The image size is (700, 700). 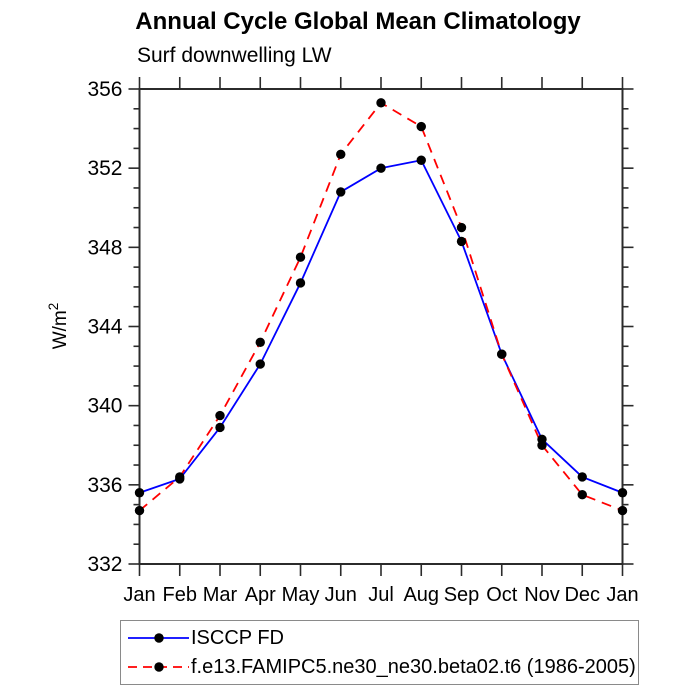 I want to click on x-tick-label: Dec, so click(x=582, y=595).